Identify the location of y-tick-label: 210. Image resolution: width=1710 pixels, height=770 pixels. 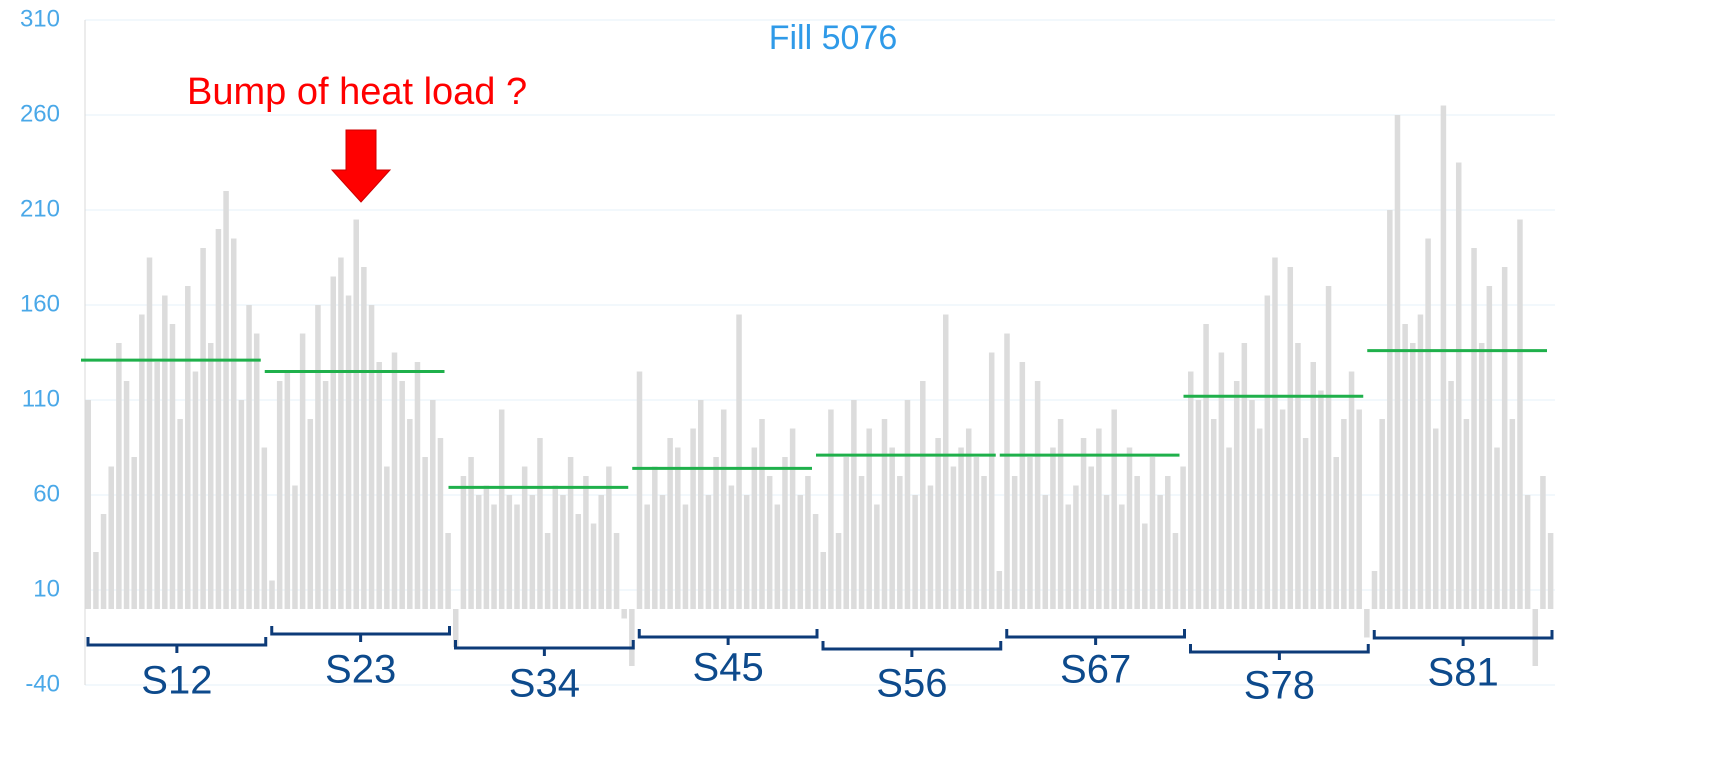
(40, 208).